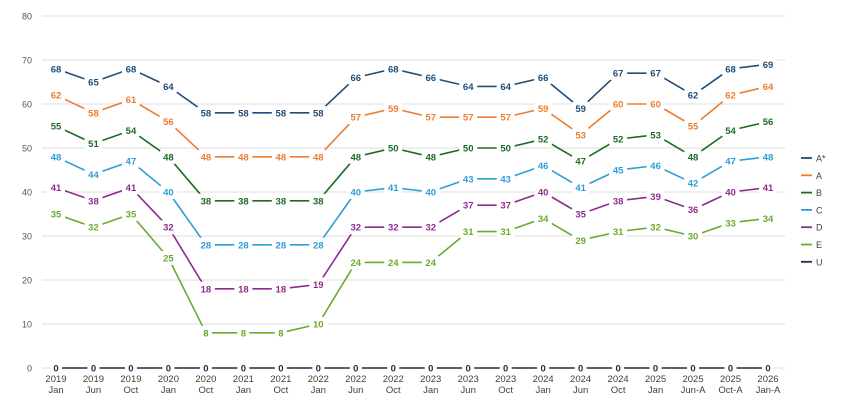 The width and height of the screenshot is (850, 412). What do you see at coordinates (768, 122) in the screenshot?
I see `data-label: 56` at bounding box center [768, 122].